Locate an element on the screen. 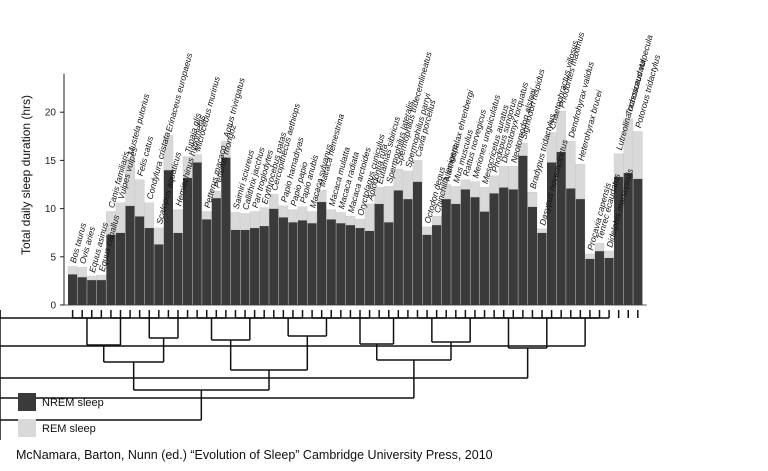 This screenshot has width=768, height=471. y-tick-label: 15 is located at coordinates (51, 161).